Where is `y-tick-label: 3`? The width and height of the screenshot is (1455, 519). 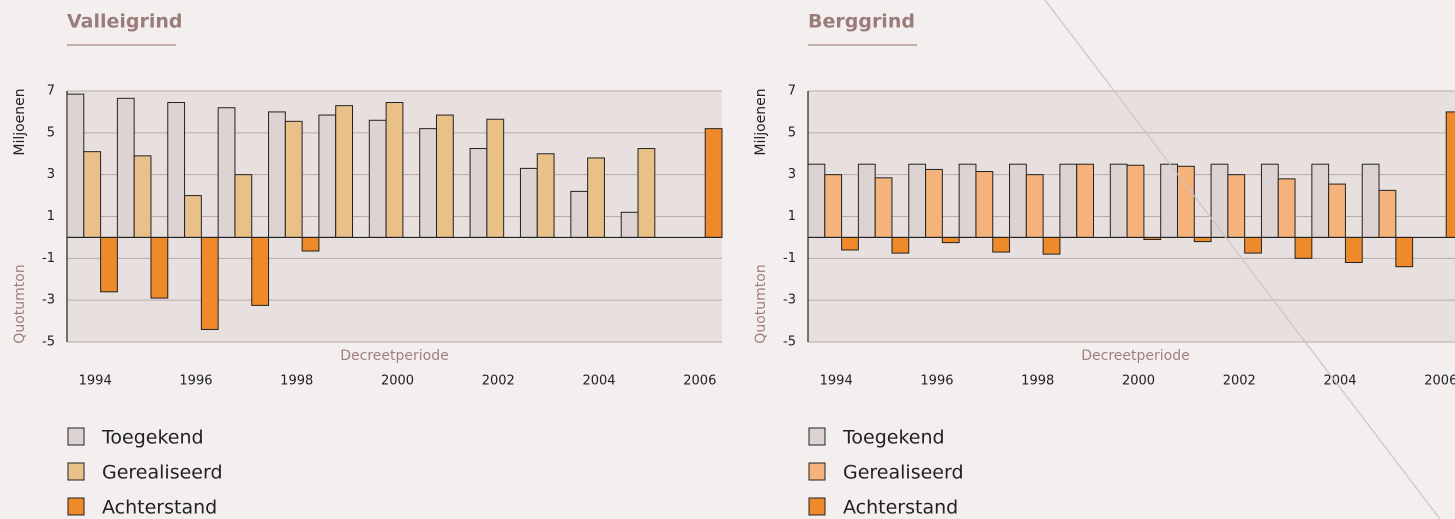
y-tick-label: 3 is located at coordinates (51, 174).